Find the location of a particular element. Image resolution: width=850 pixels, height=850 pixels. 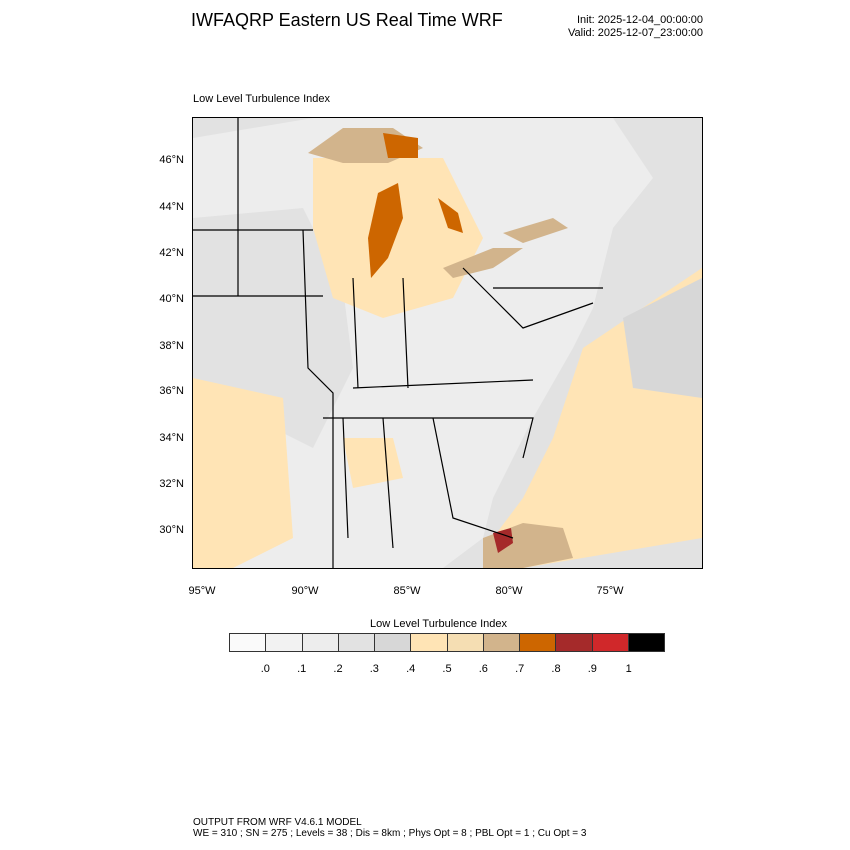

colorbar-tick-label: .6 is located at coordinates (483, 669).